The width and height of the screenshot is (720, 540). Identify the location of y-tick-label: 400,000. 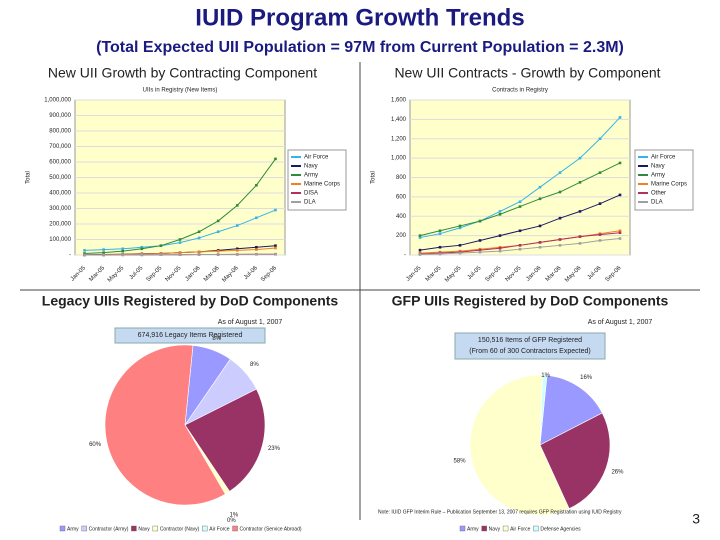
(60, 194).